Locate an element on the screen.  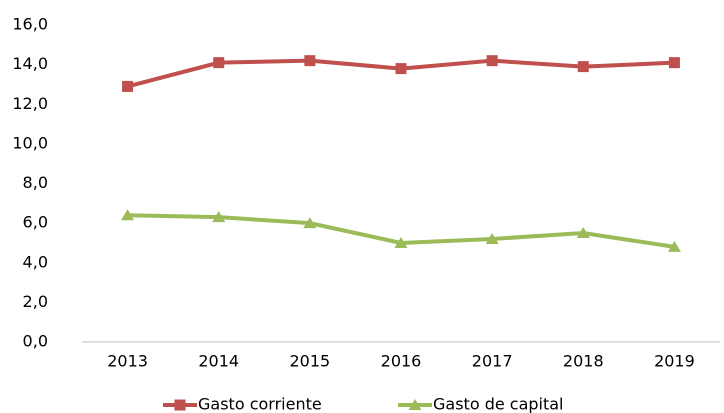
y-tick-label: 16,0 is located at coordinates (30, 24).